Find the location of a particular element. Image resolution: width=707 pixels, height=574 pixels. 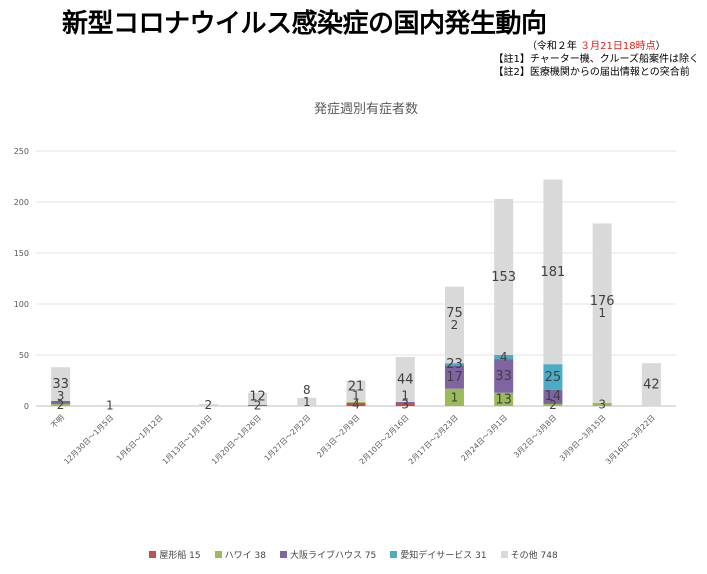

y-tick-label: 0 is located at coordinates (26, 406).